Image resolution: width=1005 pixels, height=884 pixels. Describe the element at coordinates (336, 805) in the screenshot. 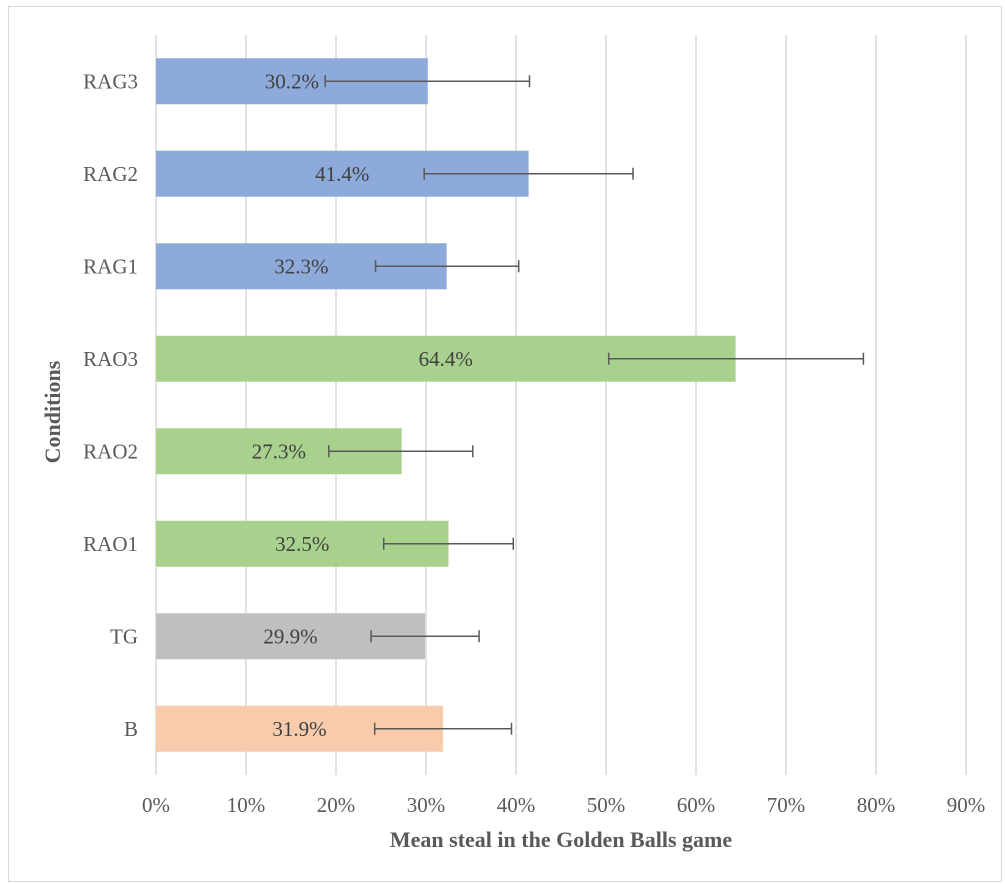

I see `x-tick-label: 20%` at that location.